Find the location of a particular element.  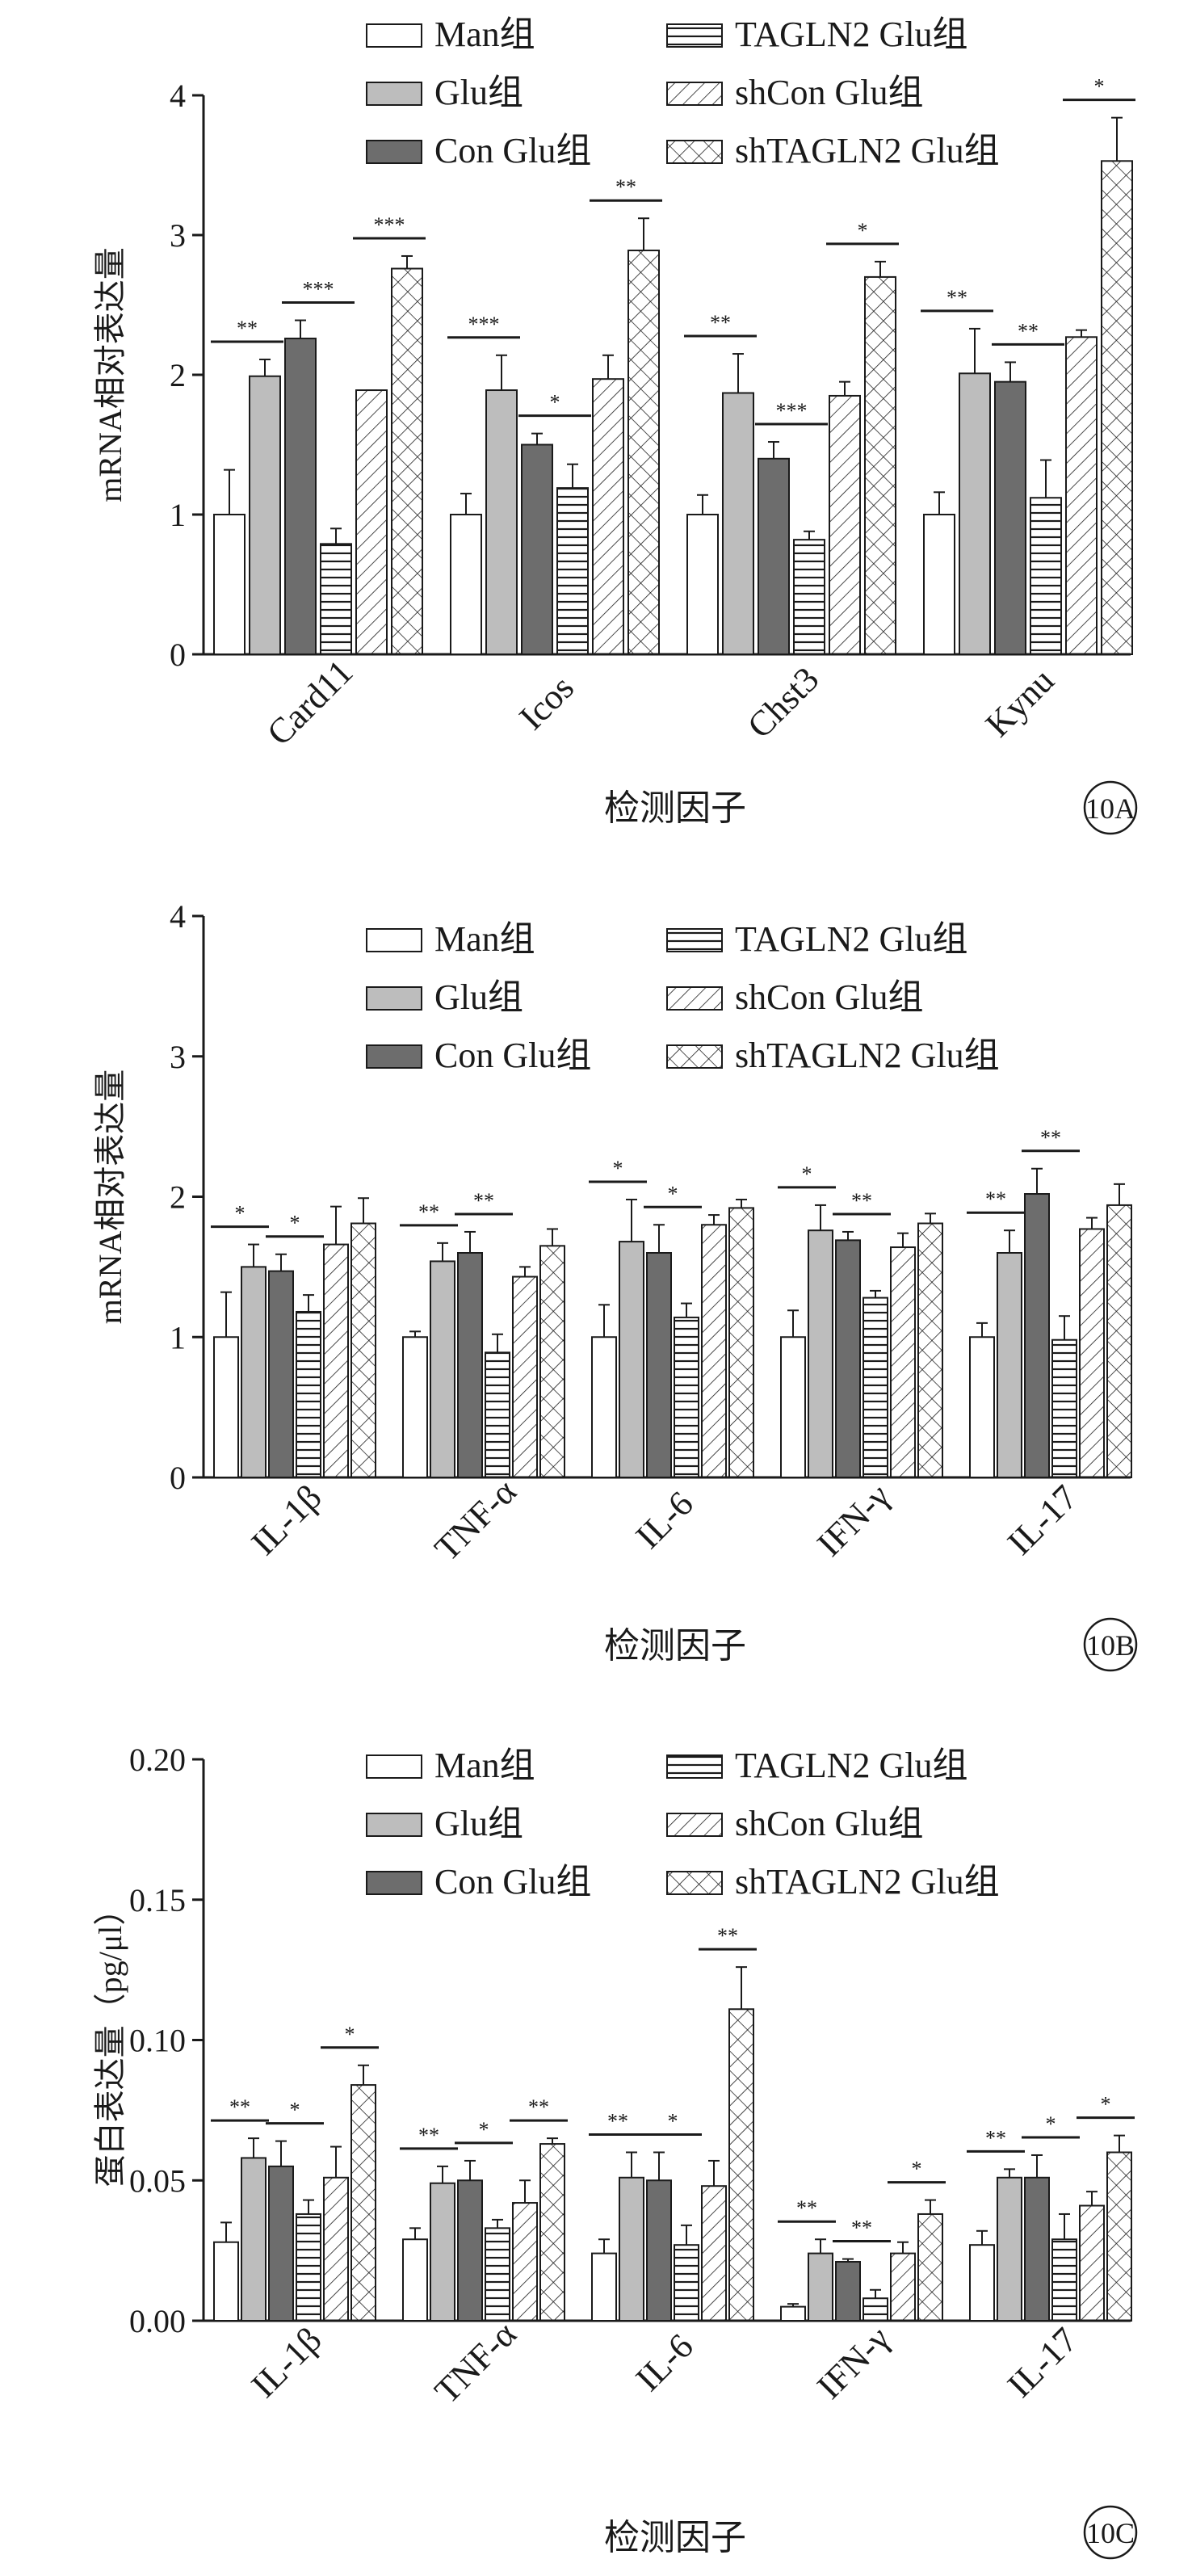

y-tick-label: 0.05 is located at coordinates (157, 2180).